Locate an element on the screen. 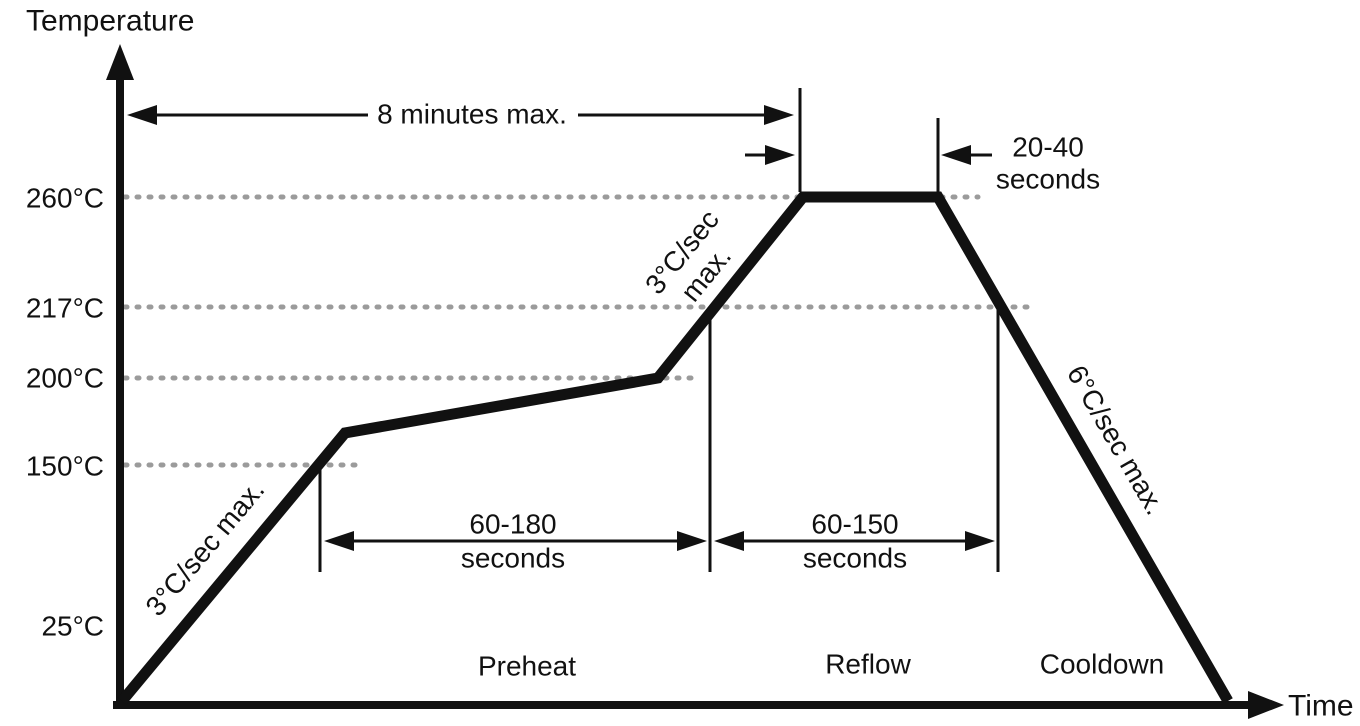 The width and height of the screenshot is (1360, 726). soak-duration-arrowhead-left-icon is located at coordinates (339, 541).